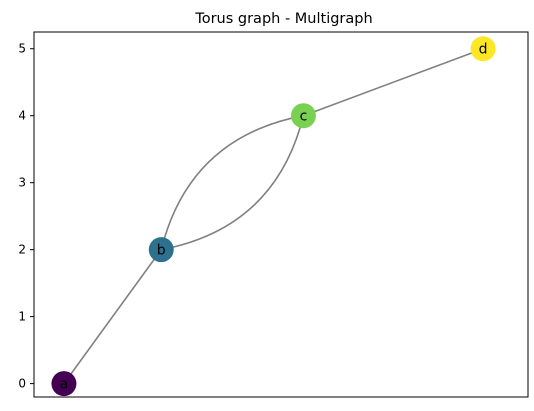  What do you see at coordinates (112, 317) in the screenshot?
I see `graph-edge-a-b` at bounding box center [112, 317].